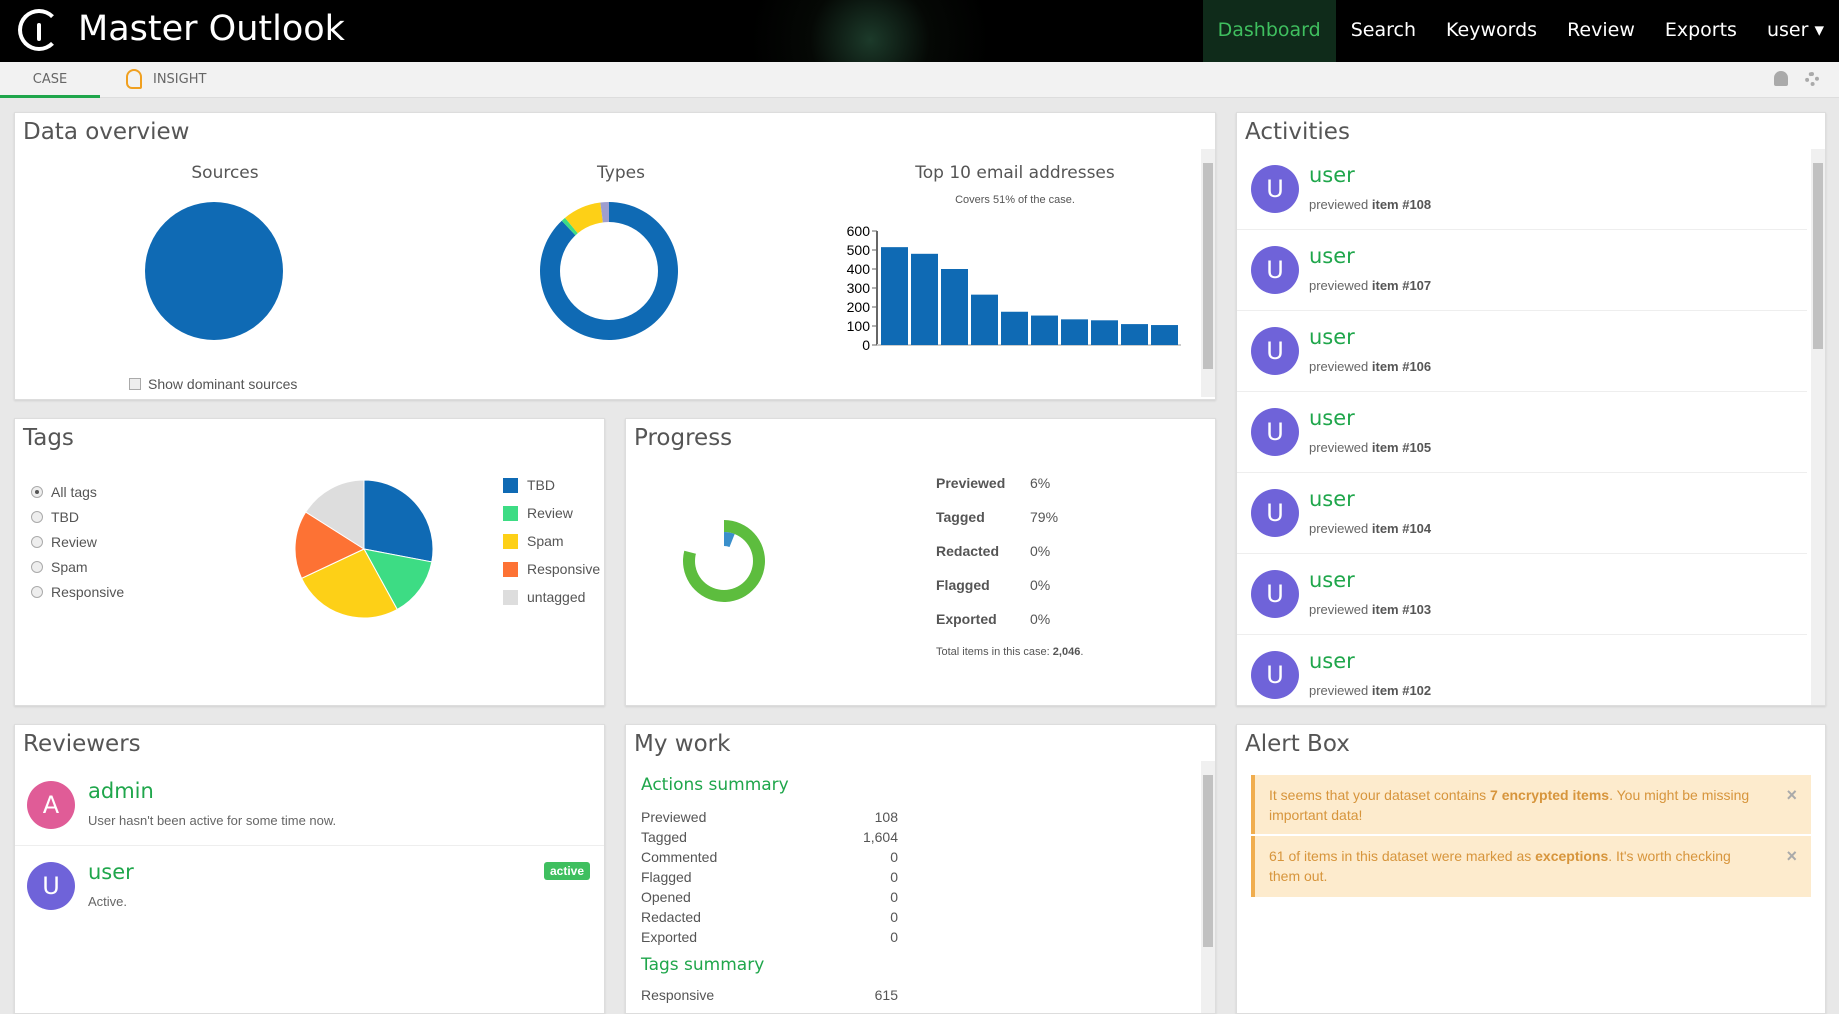 This screenshot has height=1014, width=1839. Describe the element at coordinates (48, 438) in the screenshot. I see `panel-title: Tags` at that location.